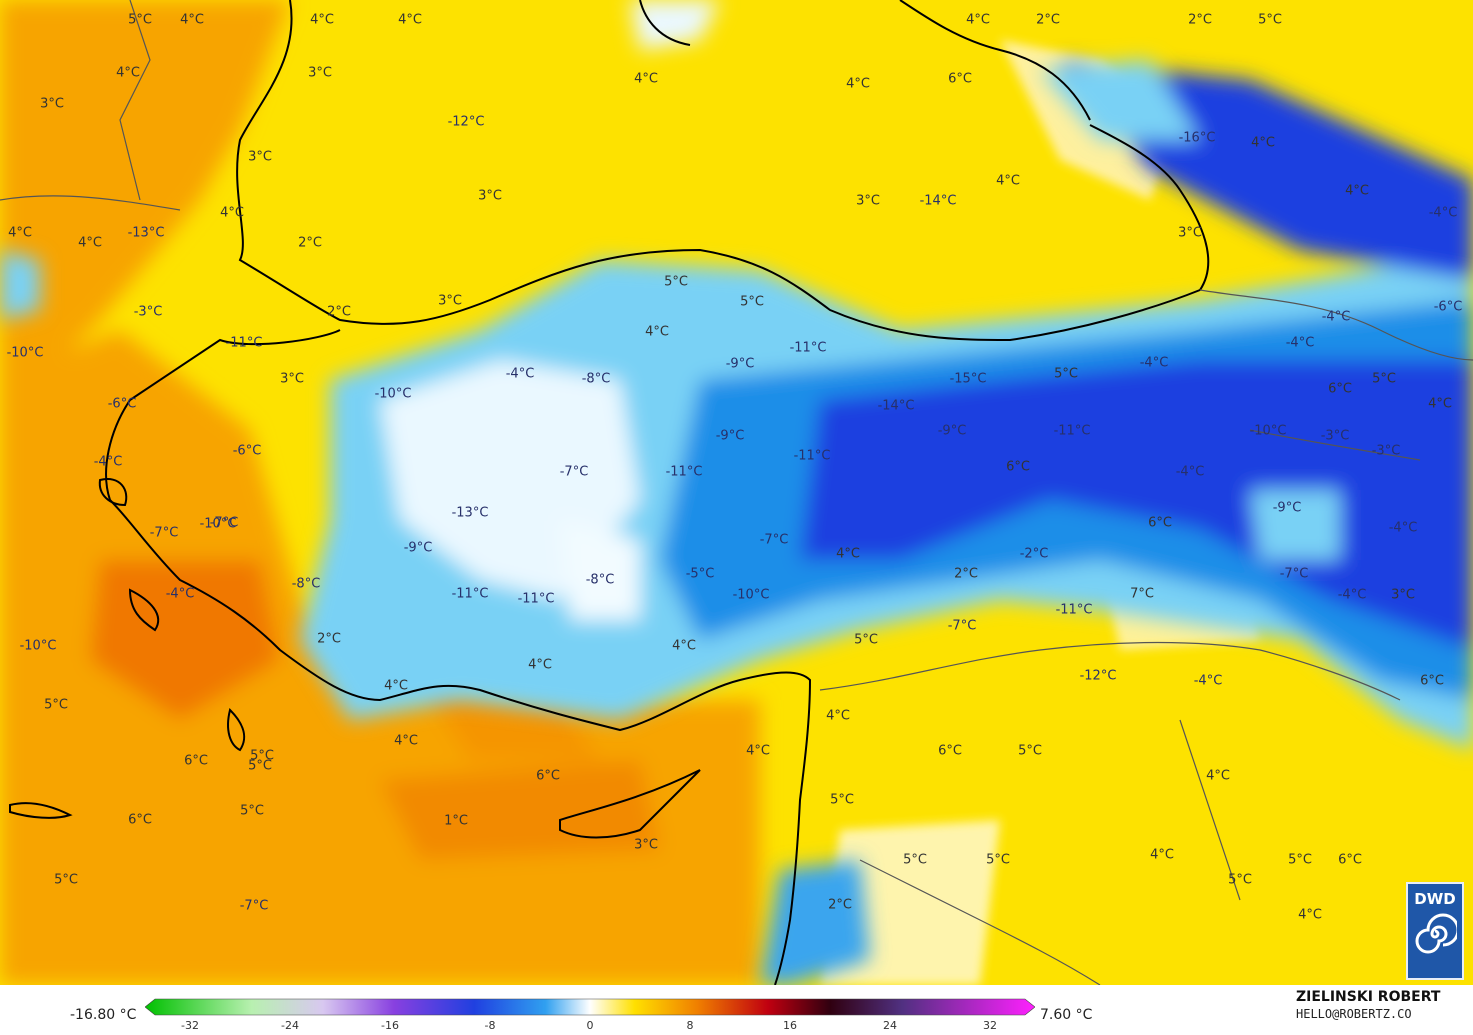  Describe the element at coordinates (1435, 899) in the screenshot. I see `dwd-logo-text: DWD` at that location.